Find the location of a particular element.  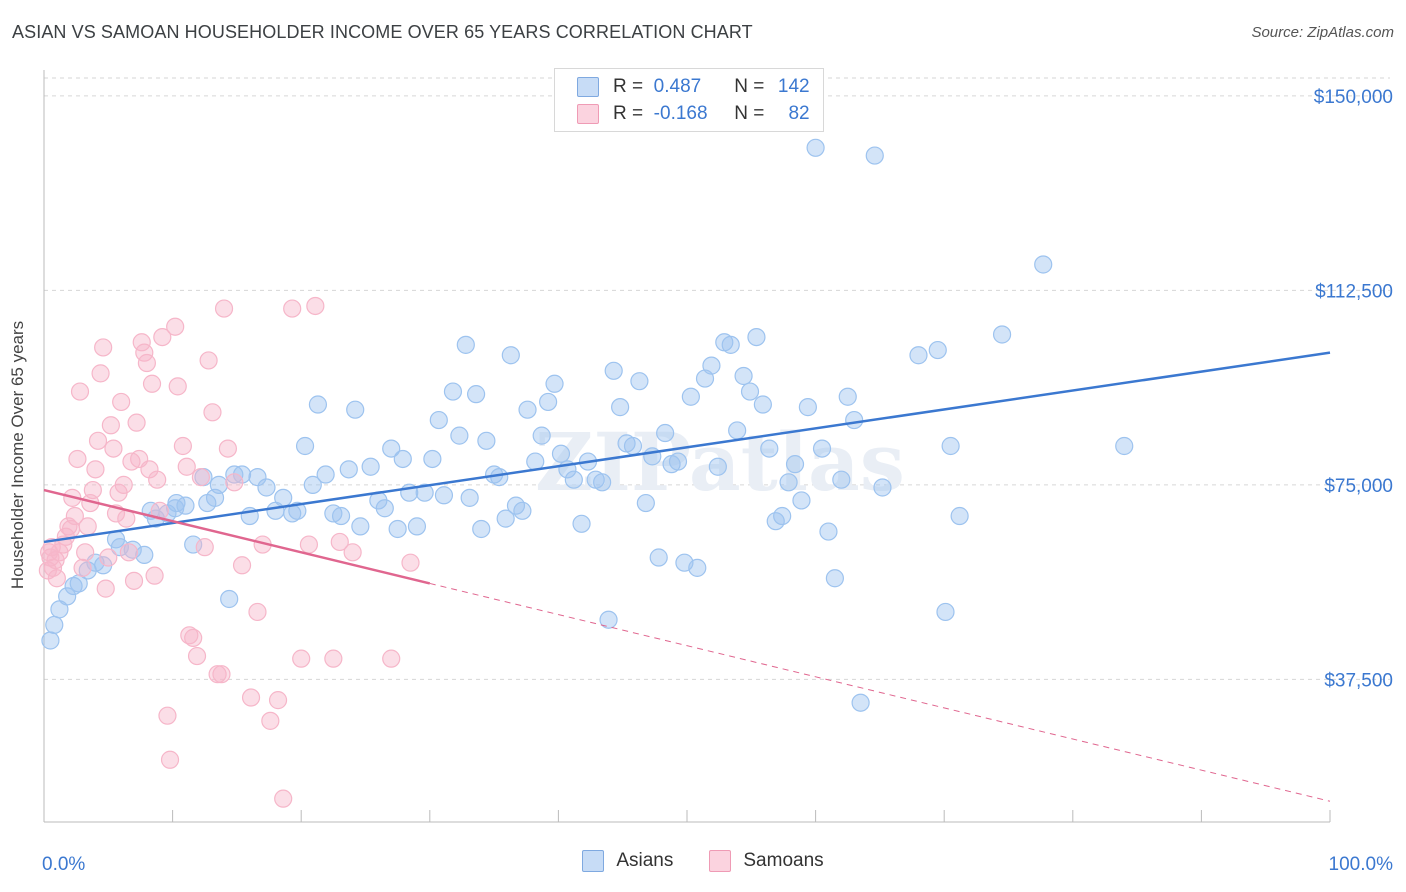

legend-item-asians: Asians is located at coordinates (627, 861).